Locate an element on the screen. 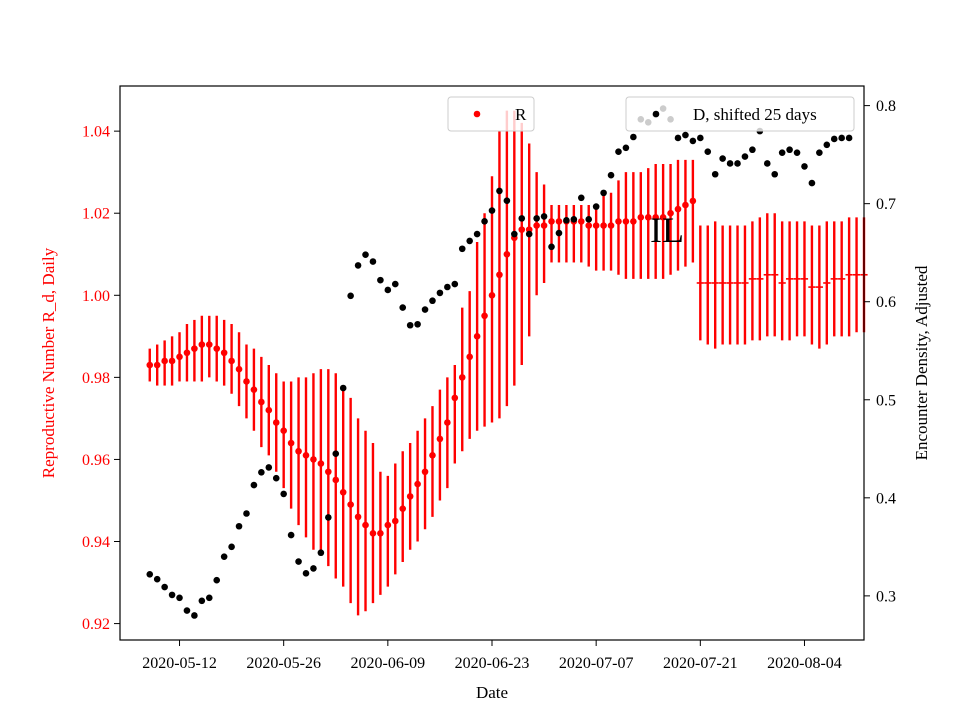  legend-d-label: D, shifted 25 days is located at coordinates (755, 114).